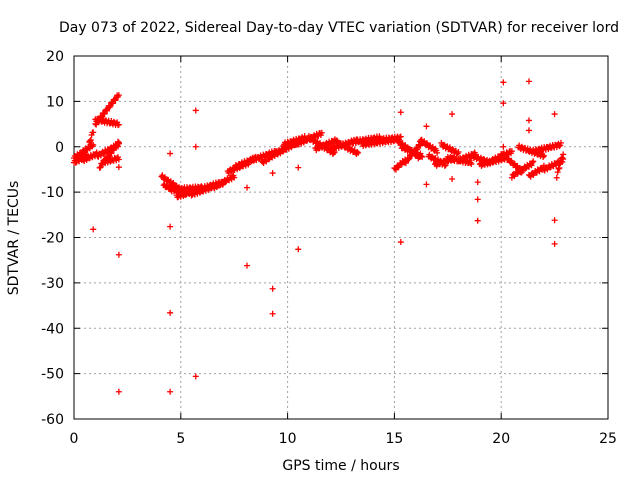 Image resolution: width=640 pixels, height=480 pixels. What do you see at coordinates (52, 239) in the screenshot?
I see `y-tick-label: -20` at bounding box center [52, 239].